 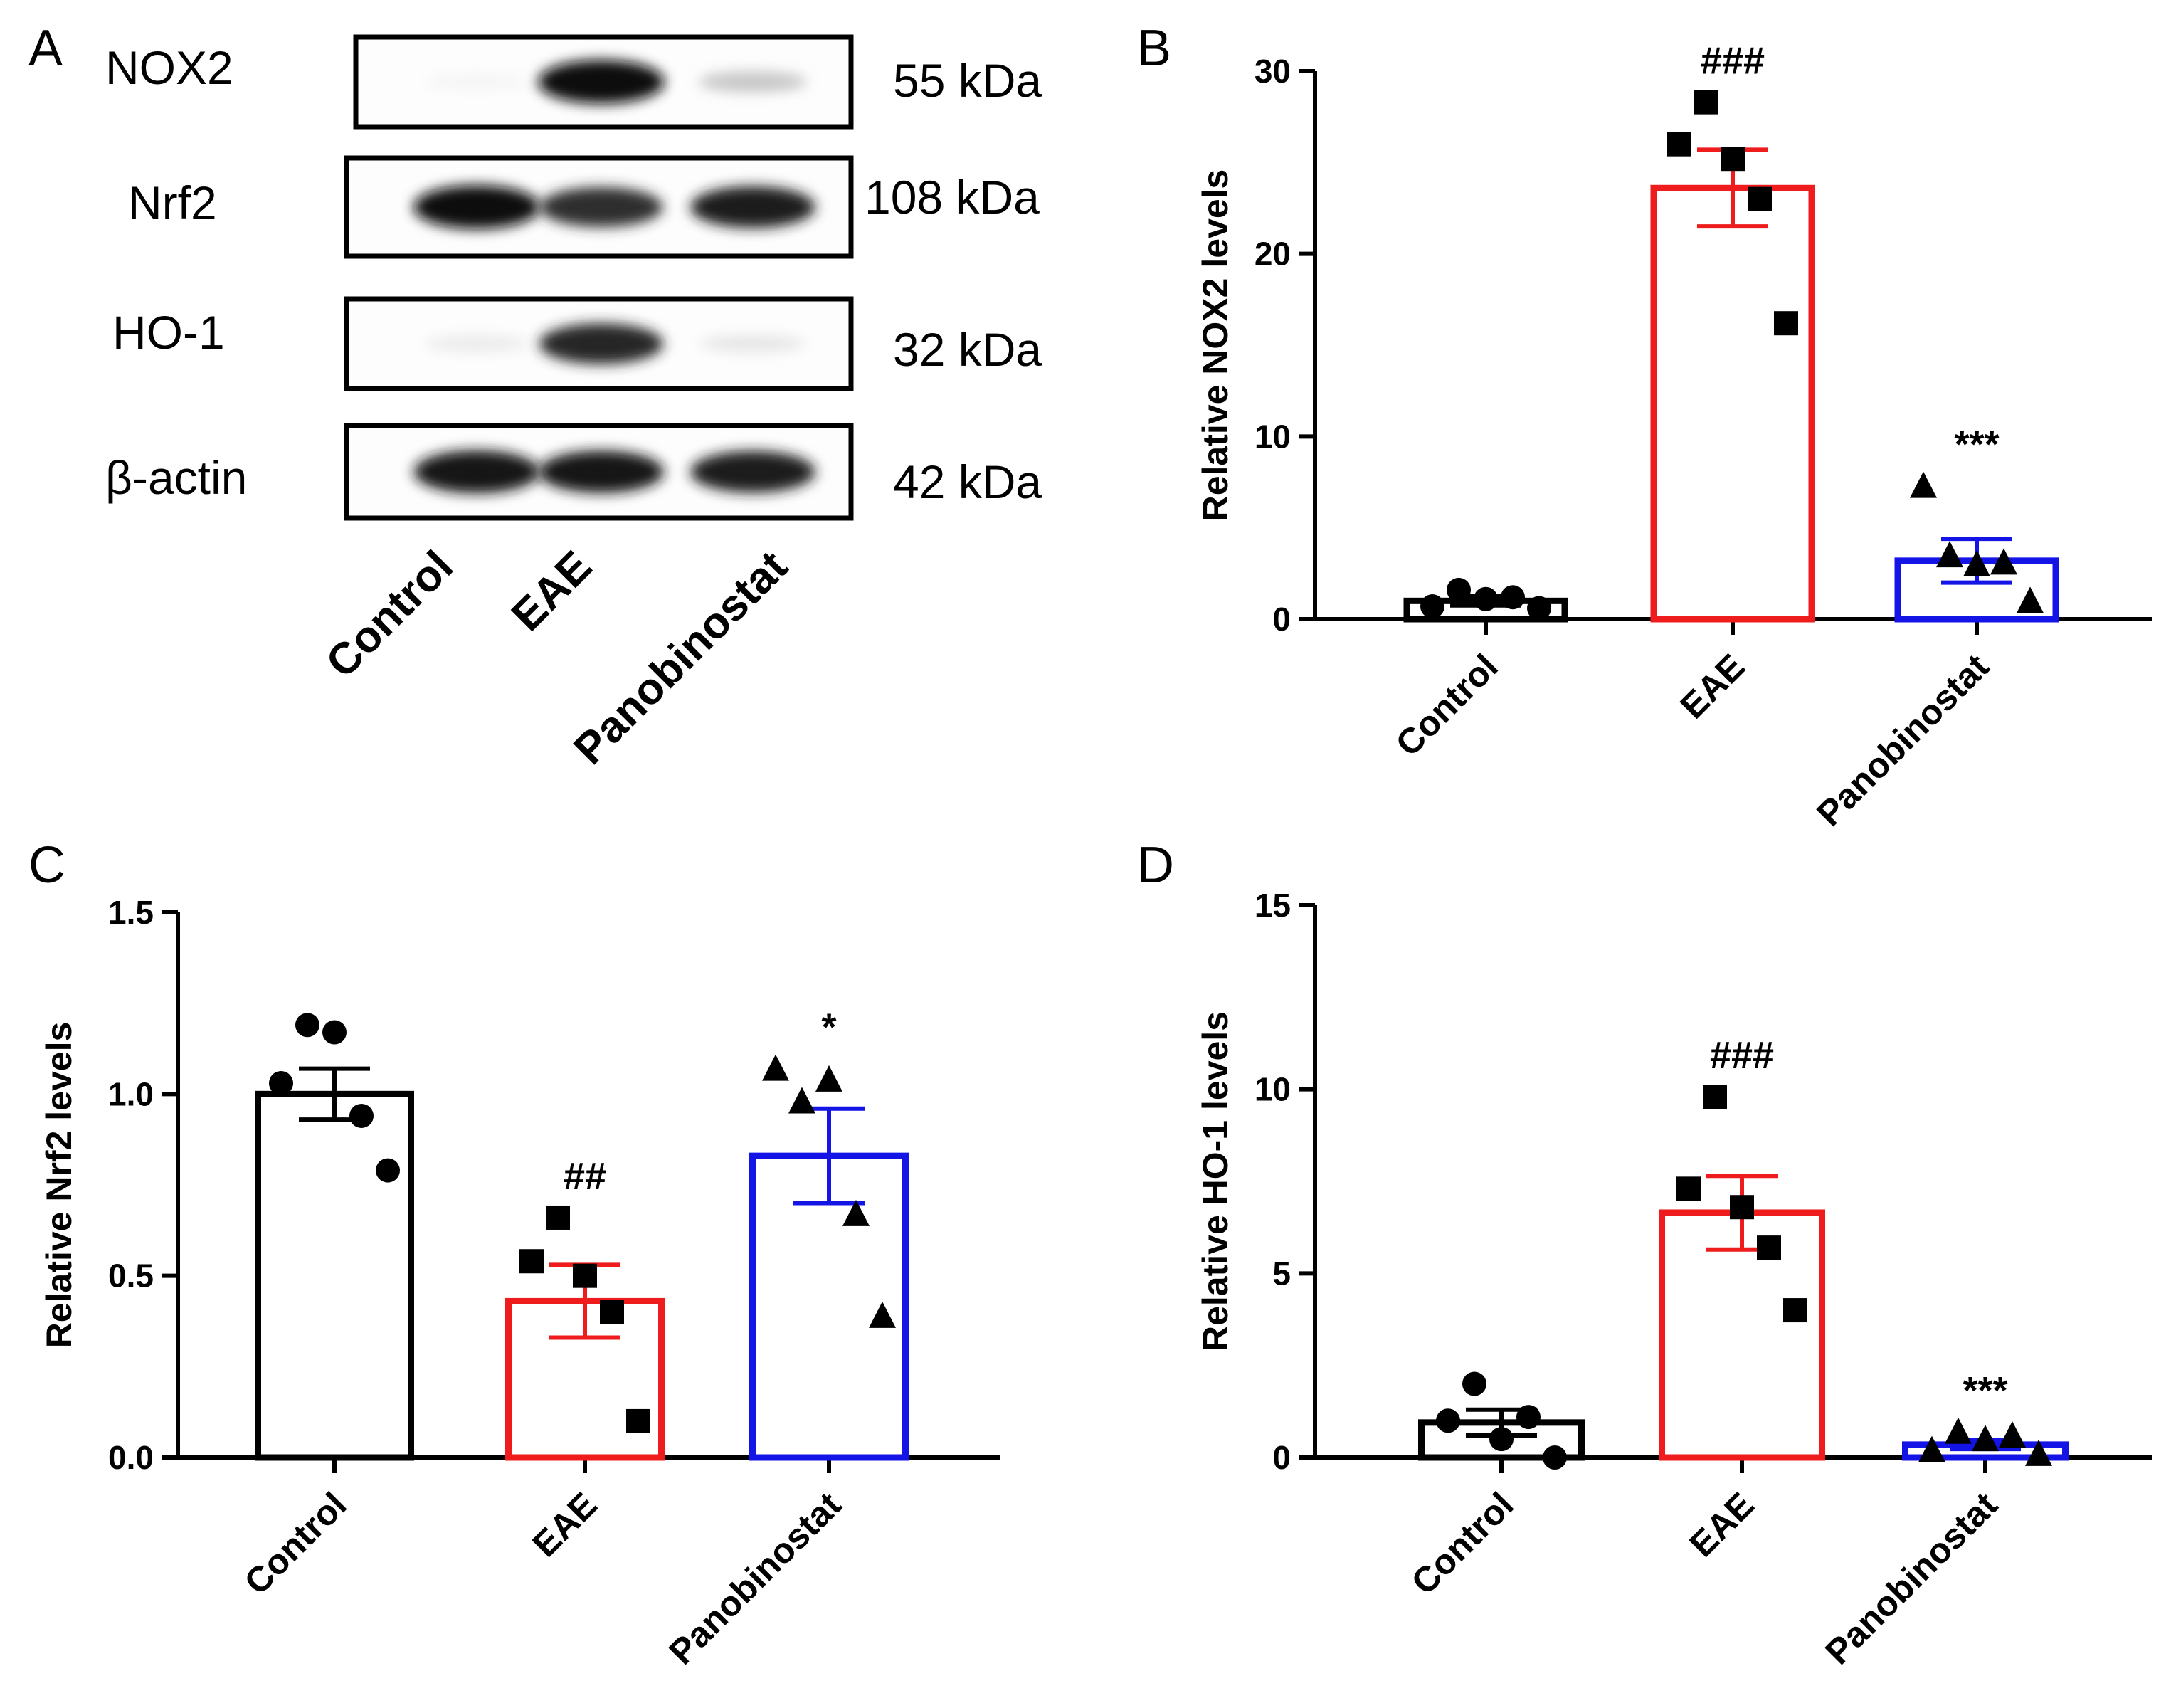 I want to click on significance-label-panobinostat: *, so click(x=829, y=1027).